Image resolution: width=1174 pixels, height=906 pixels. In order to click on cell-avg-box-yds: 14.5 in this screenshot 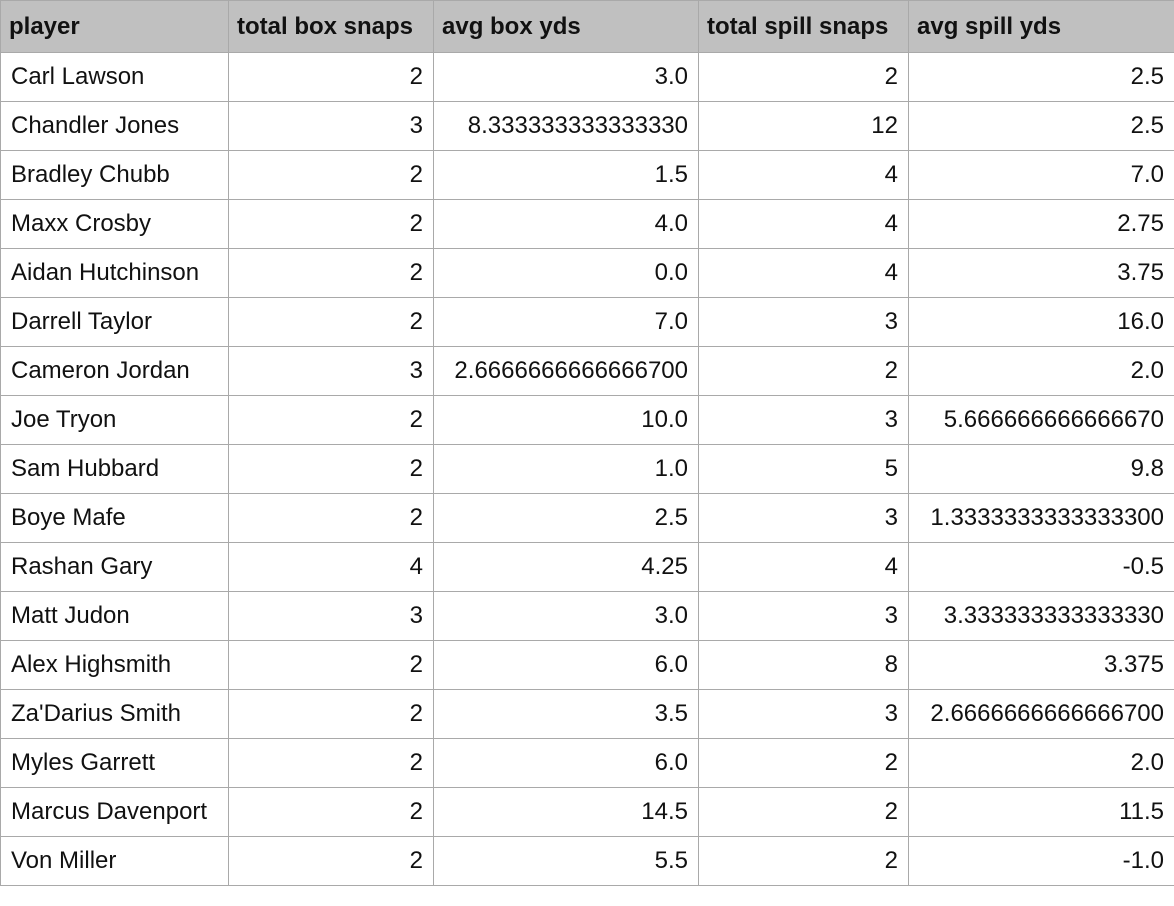, I will do `click(566, 812)`.